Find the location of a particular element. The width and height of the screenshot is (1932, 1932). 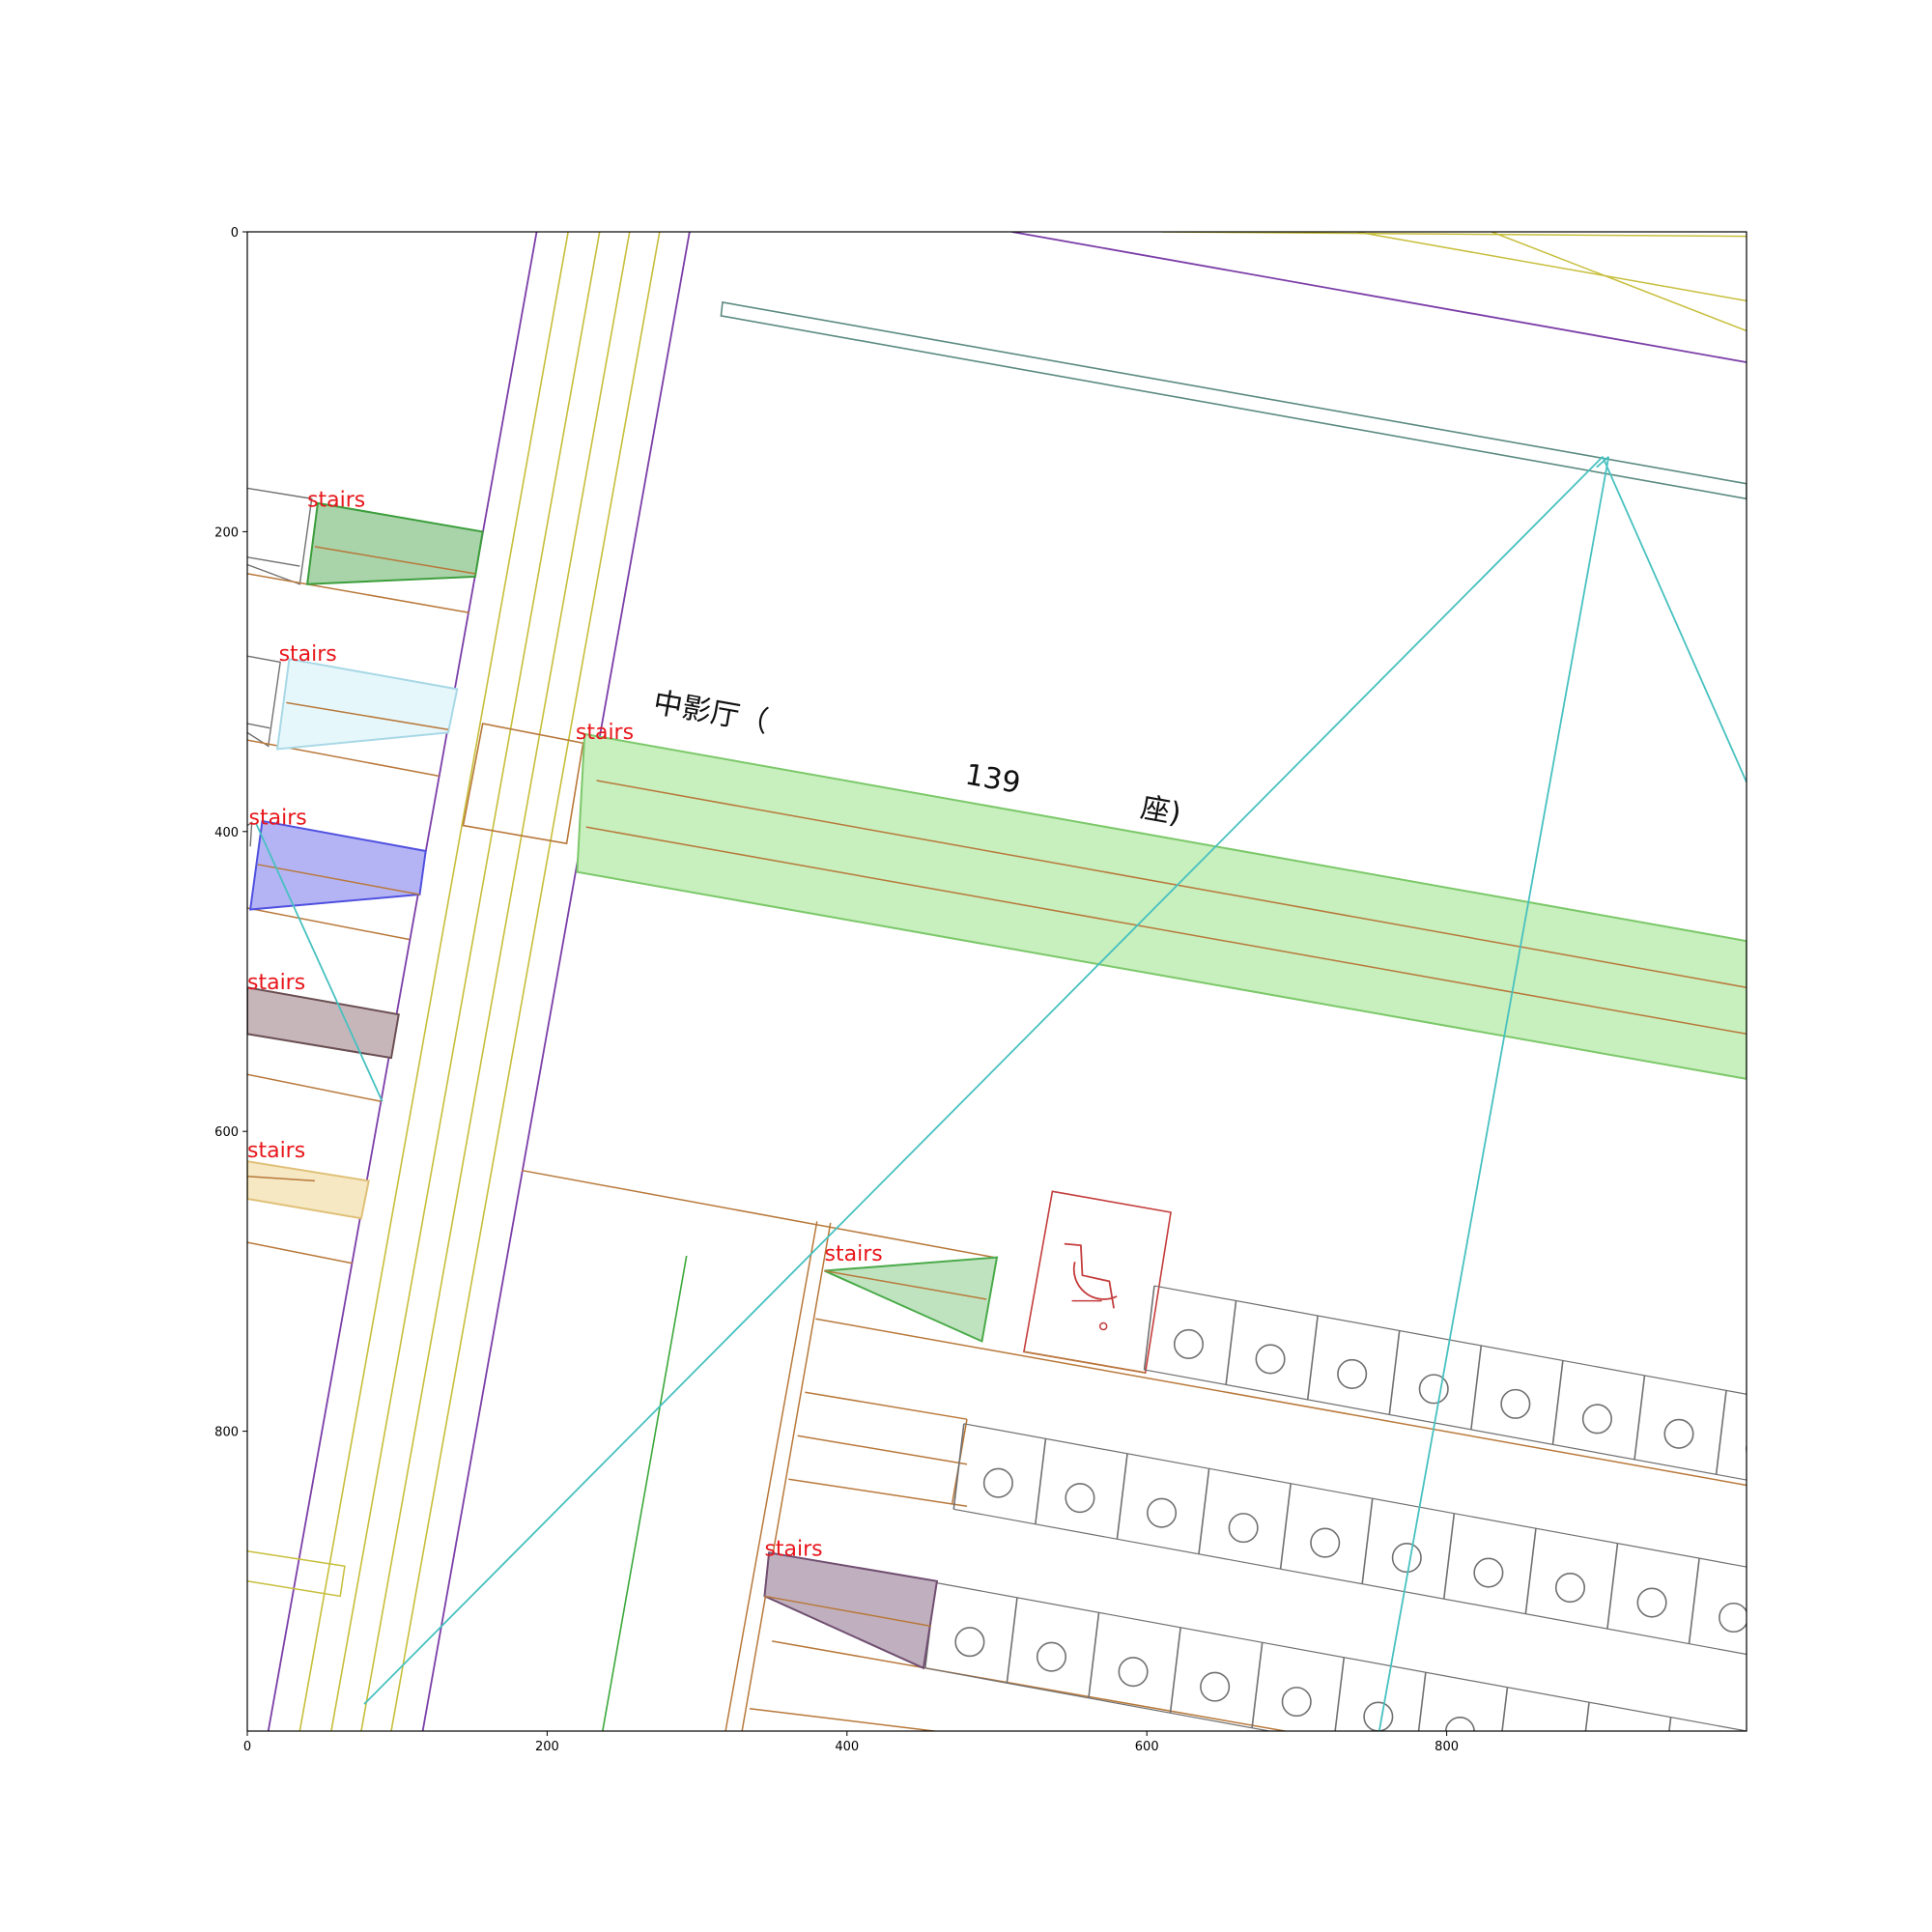

y-tick-label: 200 is located at coordinates (226, 533).